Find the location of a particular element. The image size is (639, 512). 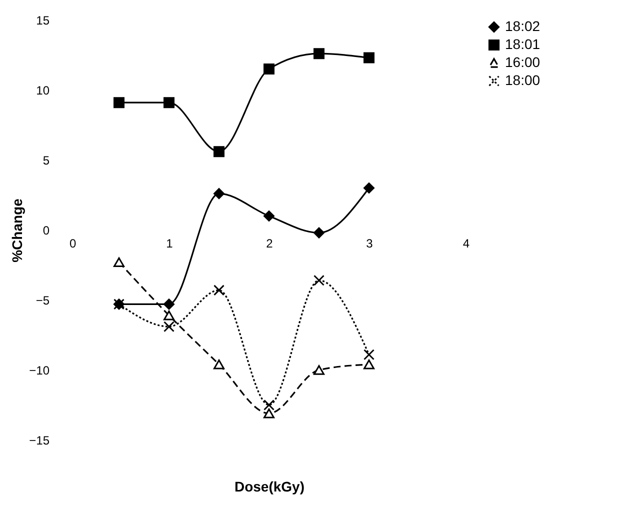

x-tick-label: 4 is located at coordinates (466, 243).